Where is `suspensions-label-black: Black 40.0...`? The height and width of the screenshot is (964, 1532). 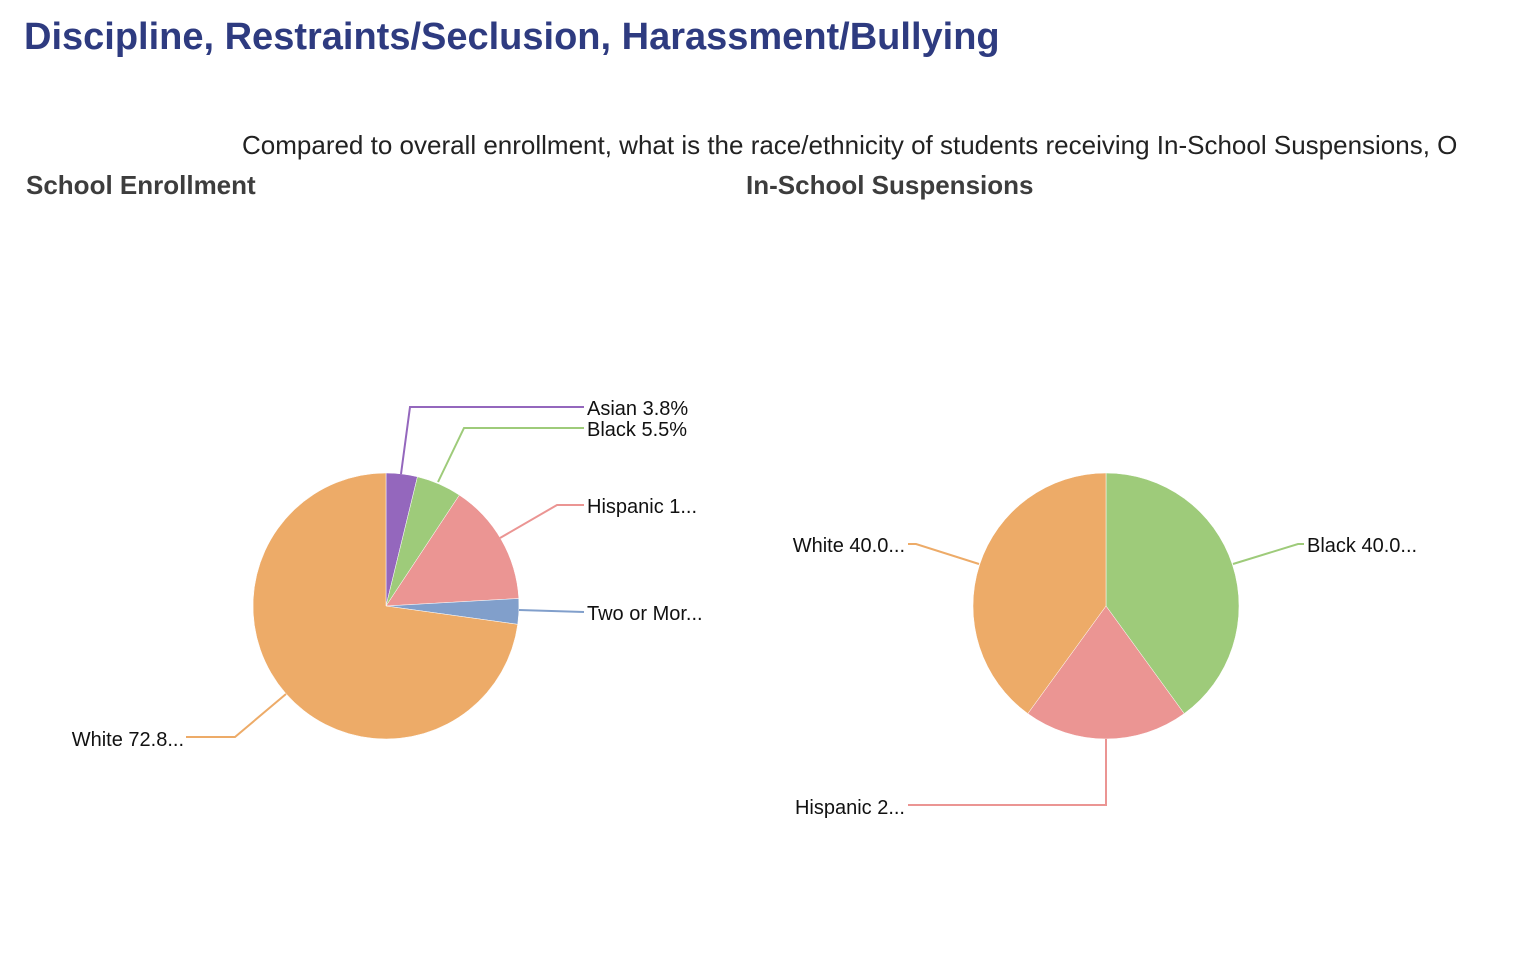 suspensions-label-black: Black 40.0... is located at coordinates (1362, 546).